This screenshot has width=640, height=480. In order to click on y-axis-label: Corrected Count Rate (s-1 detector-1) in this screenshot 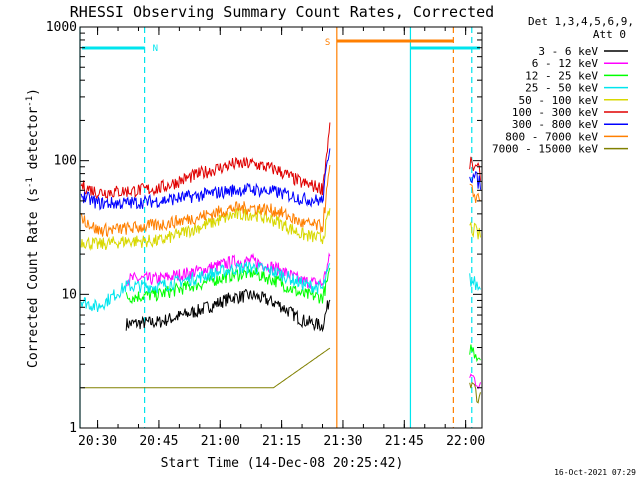, I will do `click(33, 228)`.